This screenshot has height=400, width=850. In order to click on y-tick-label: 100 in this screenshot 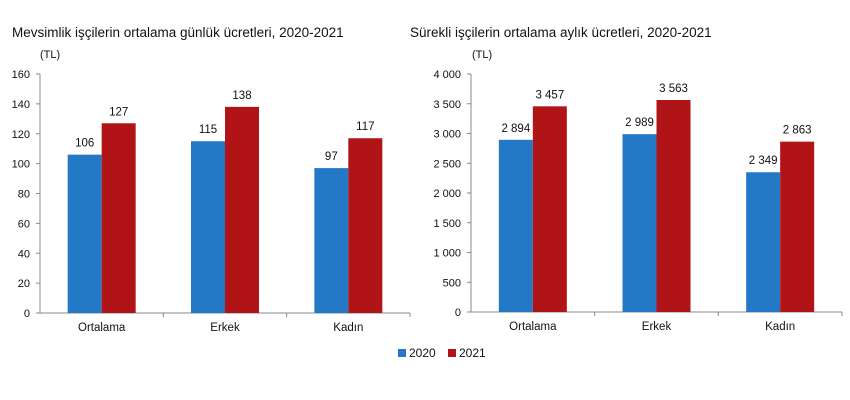, I will do `click(21, 165)`.